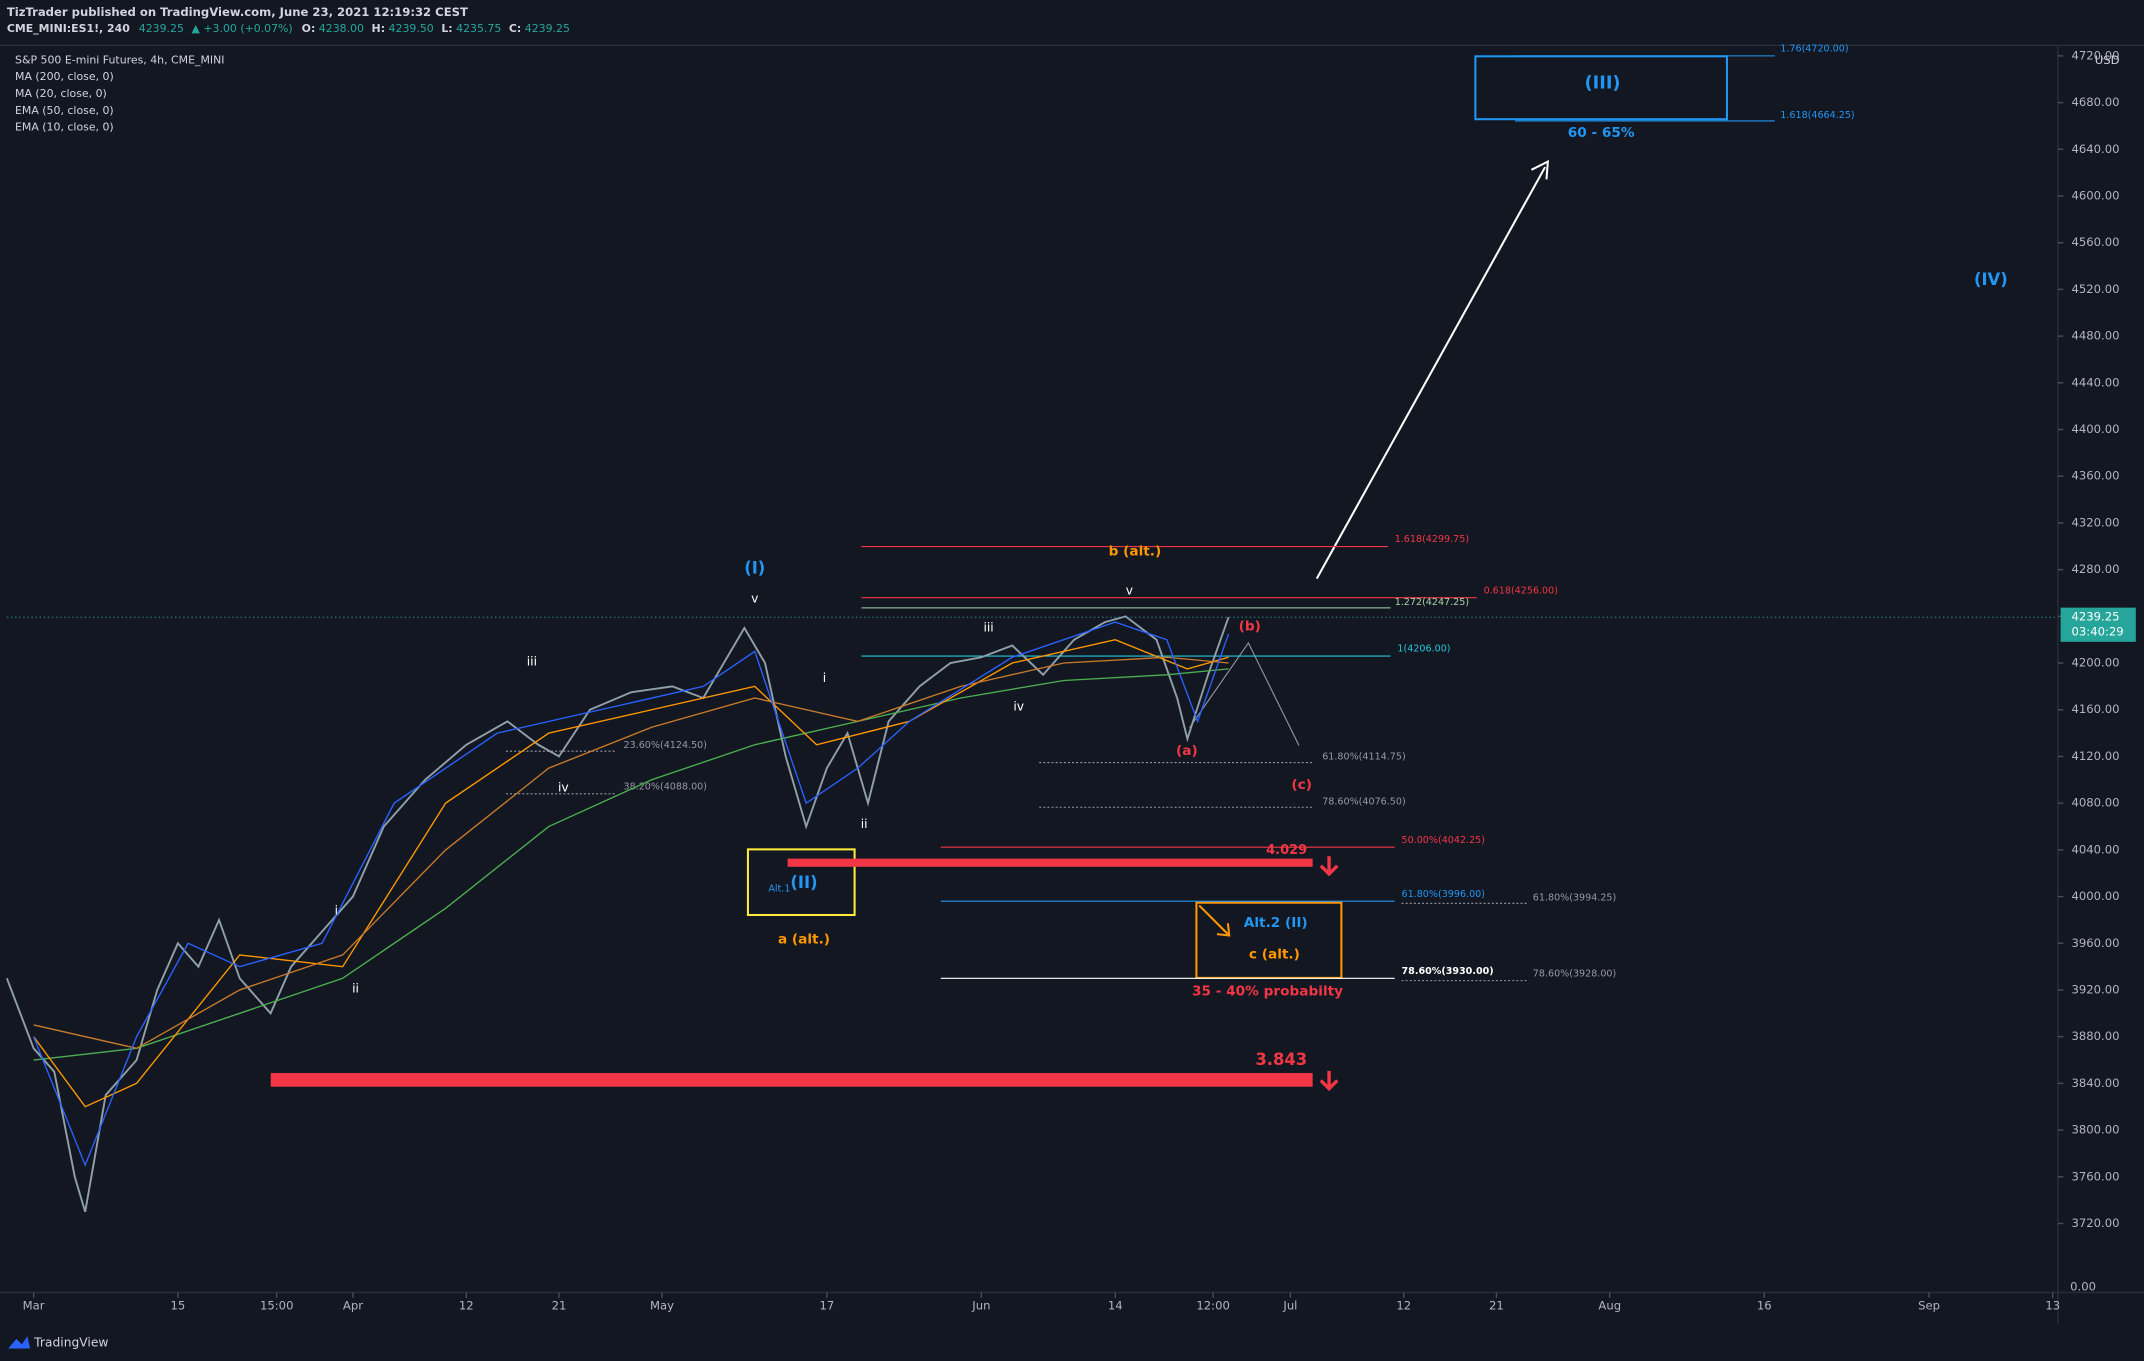  Describe the element at coordinates (68, 28) in the screenshot. I see `symbol: CME_MINI:ES1!, 240` at that location.